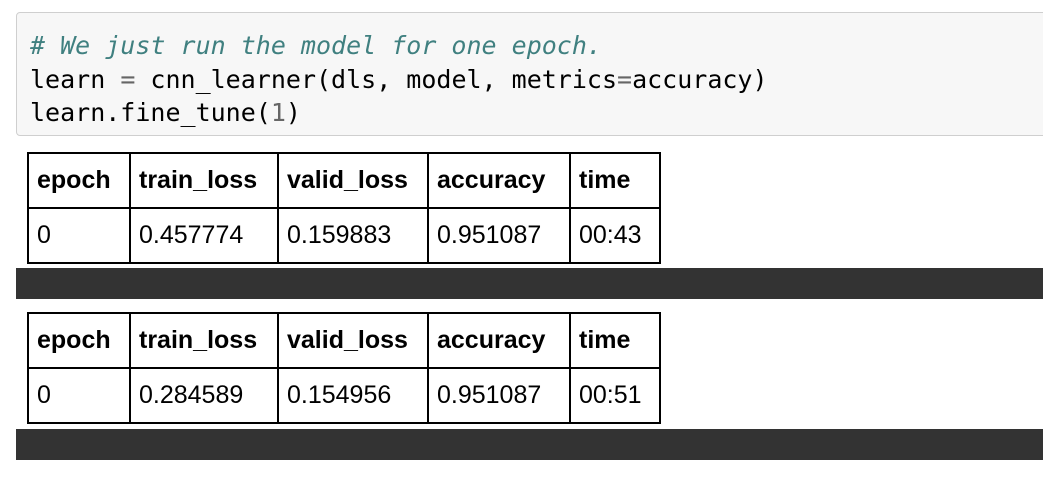 The image size is (1043, 489). What do you see at coordinates (399, 113) in the screenshot?
I see `code-line-3: learn.fine_tune(1)` at bounding box center [399, 113].